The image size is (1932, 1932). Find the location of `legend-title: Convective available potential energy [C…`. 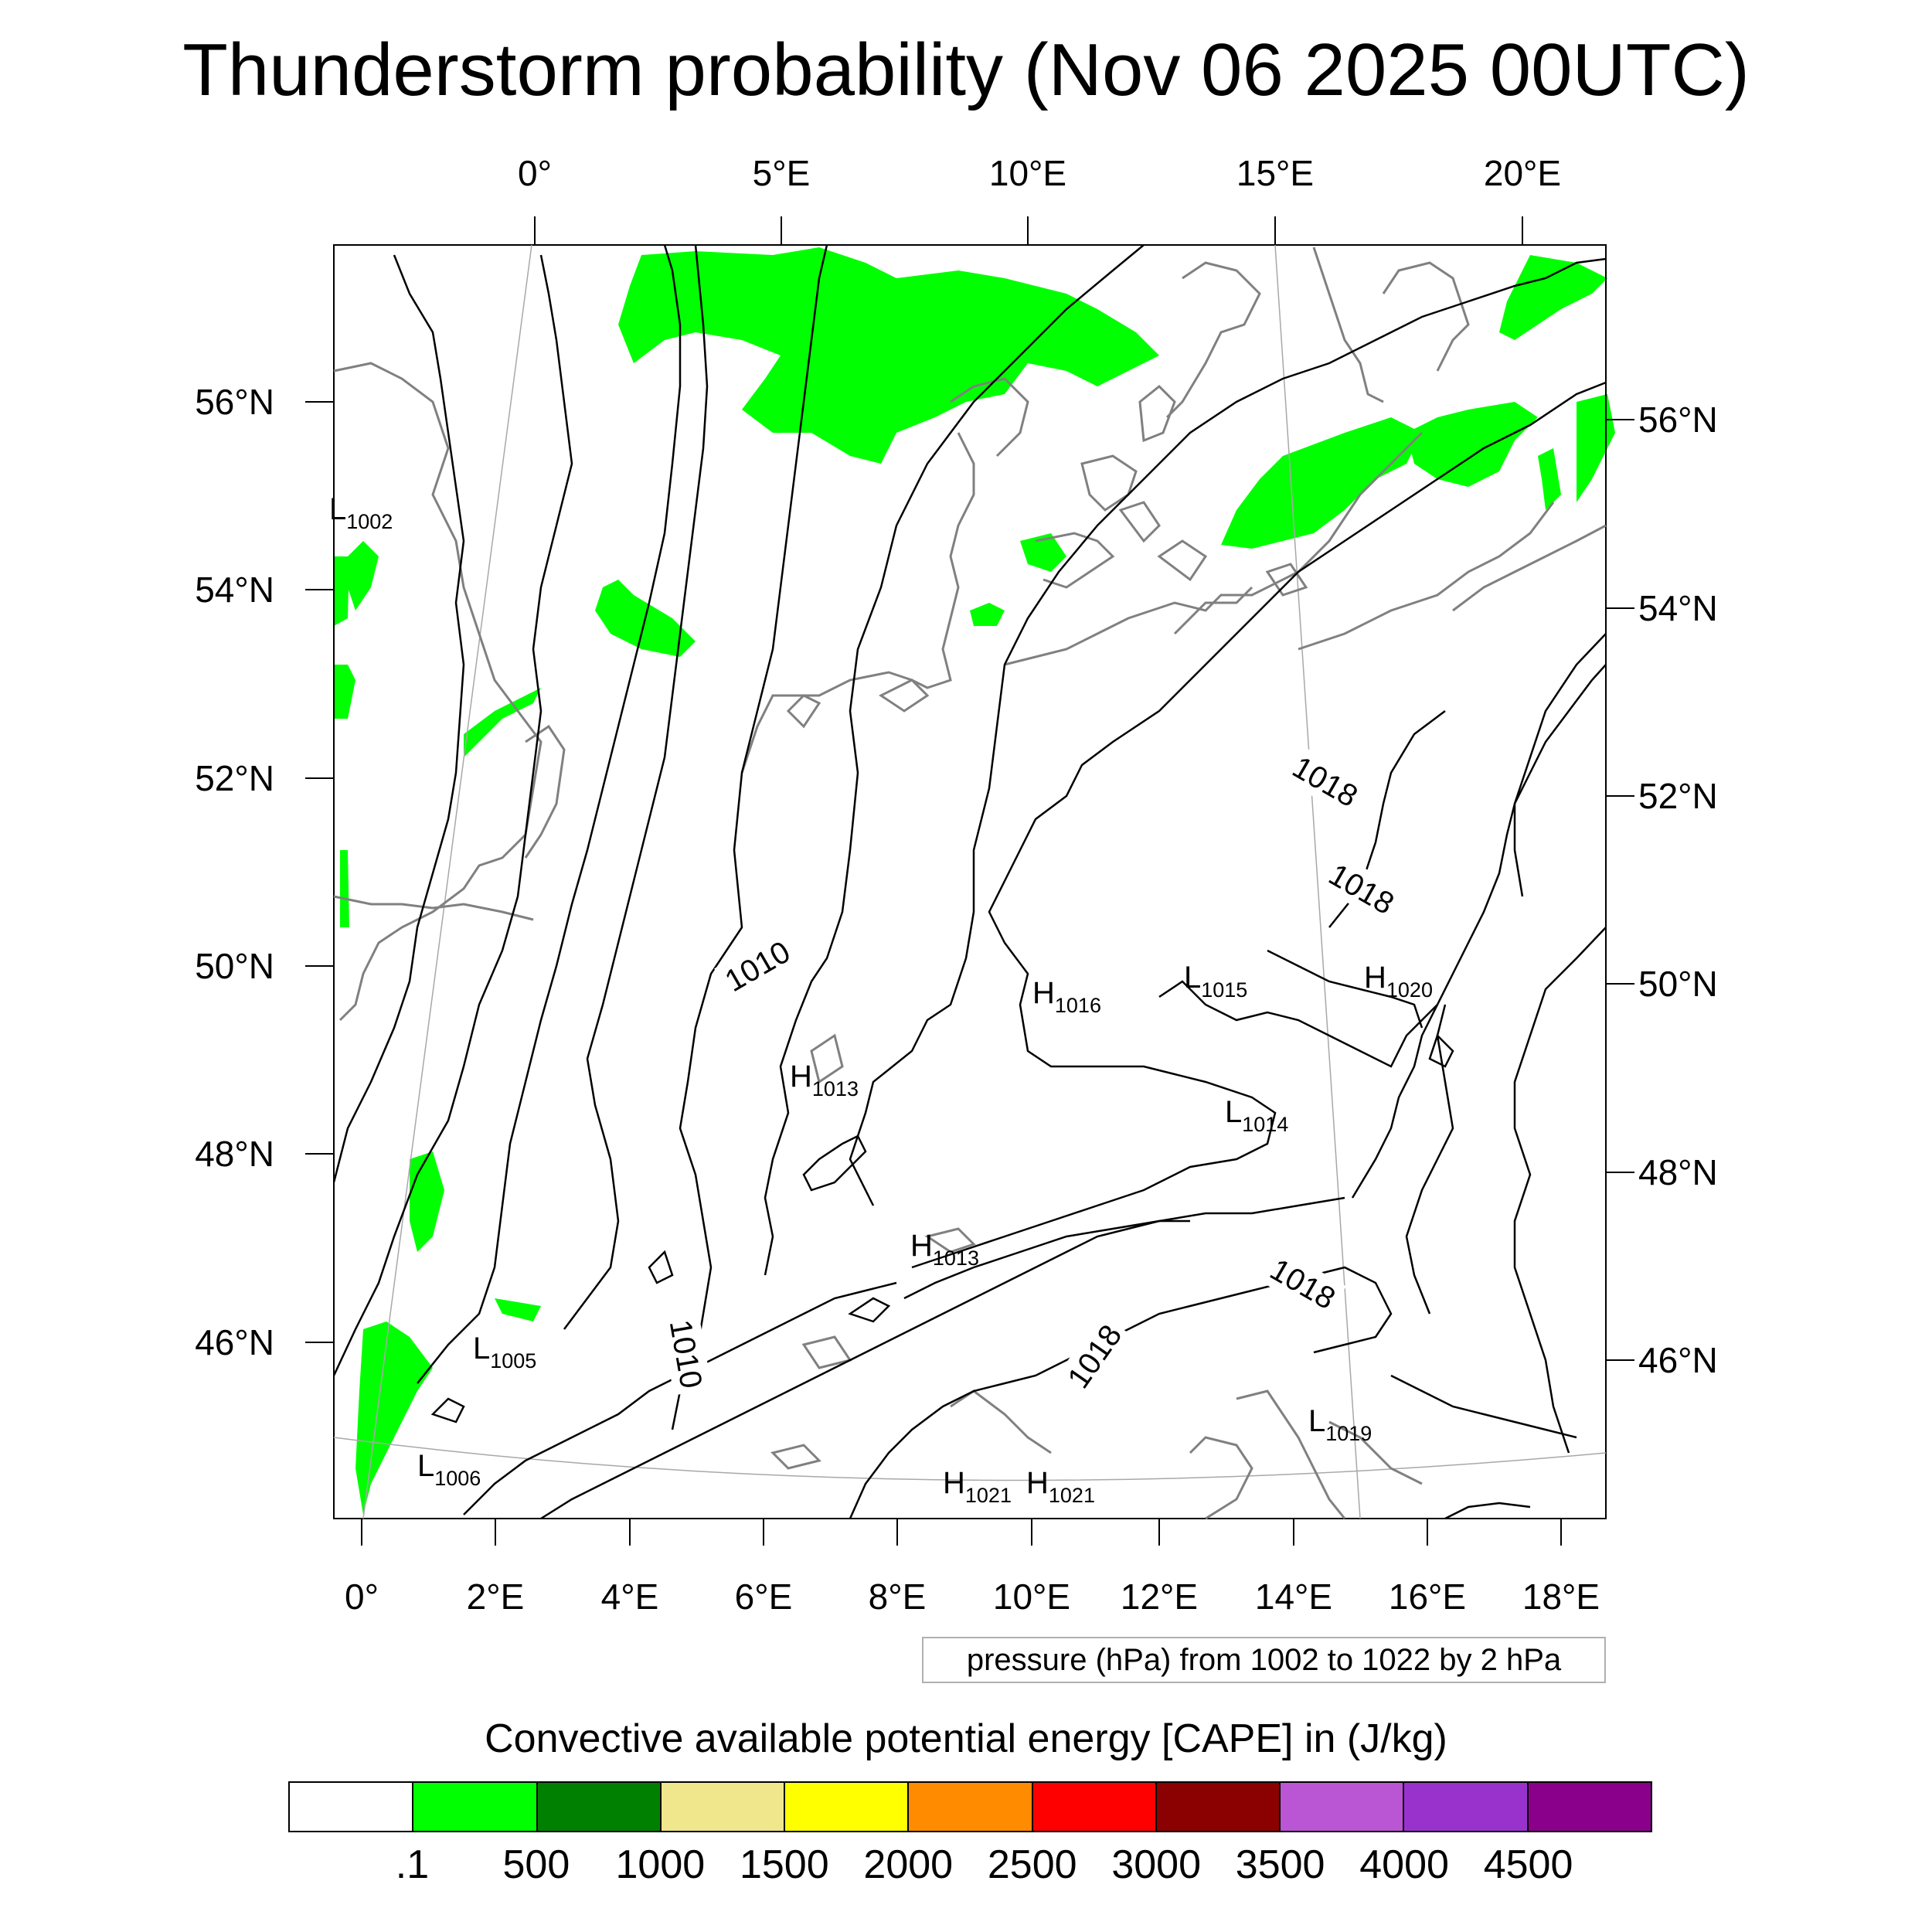

legend-title: Convective available potential energy [C… is located at coordinates (966, 1739).